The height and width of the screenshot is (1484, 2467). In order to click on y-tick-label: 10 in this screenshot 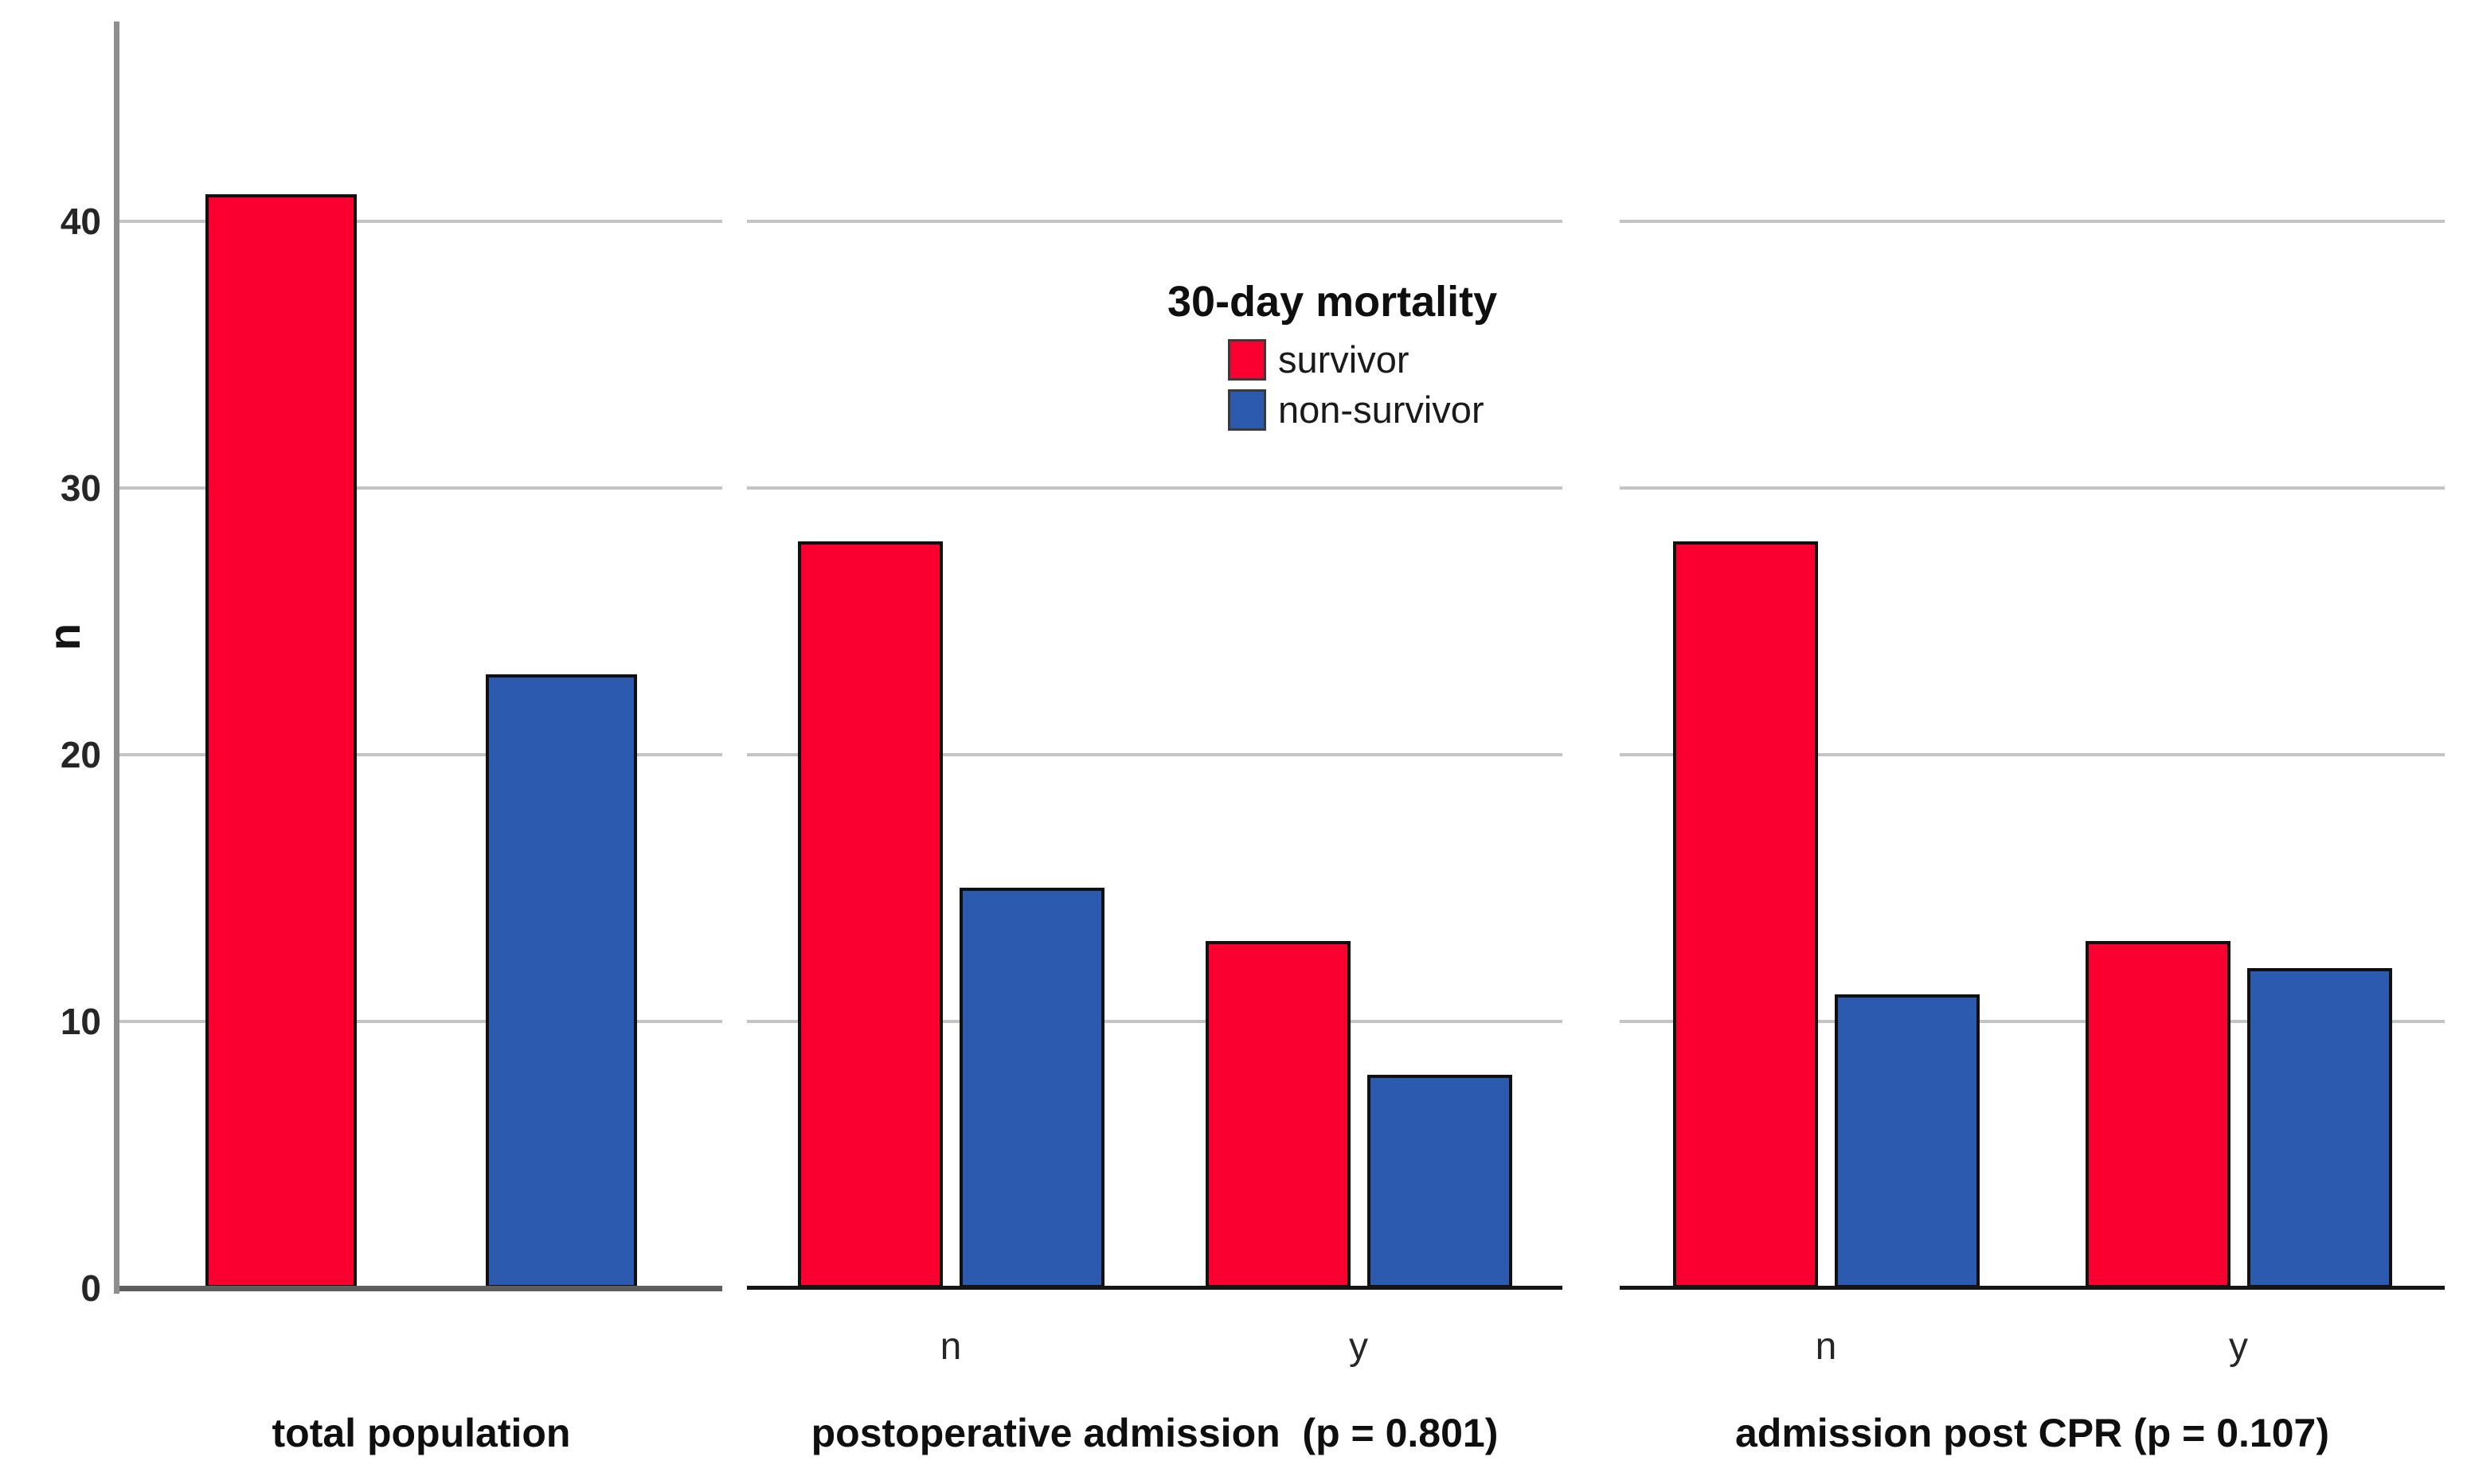, I will do `click(80, 1021)`.